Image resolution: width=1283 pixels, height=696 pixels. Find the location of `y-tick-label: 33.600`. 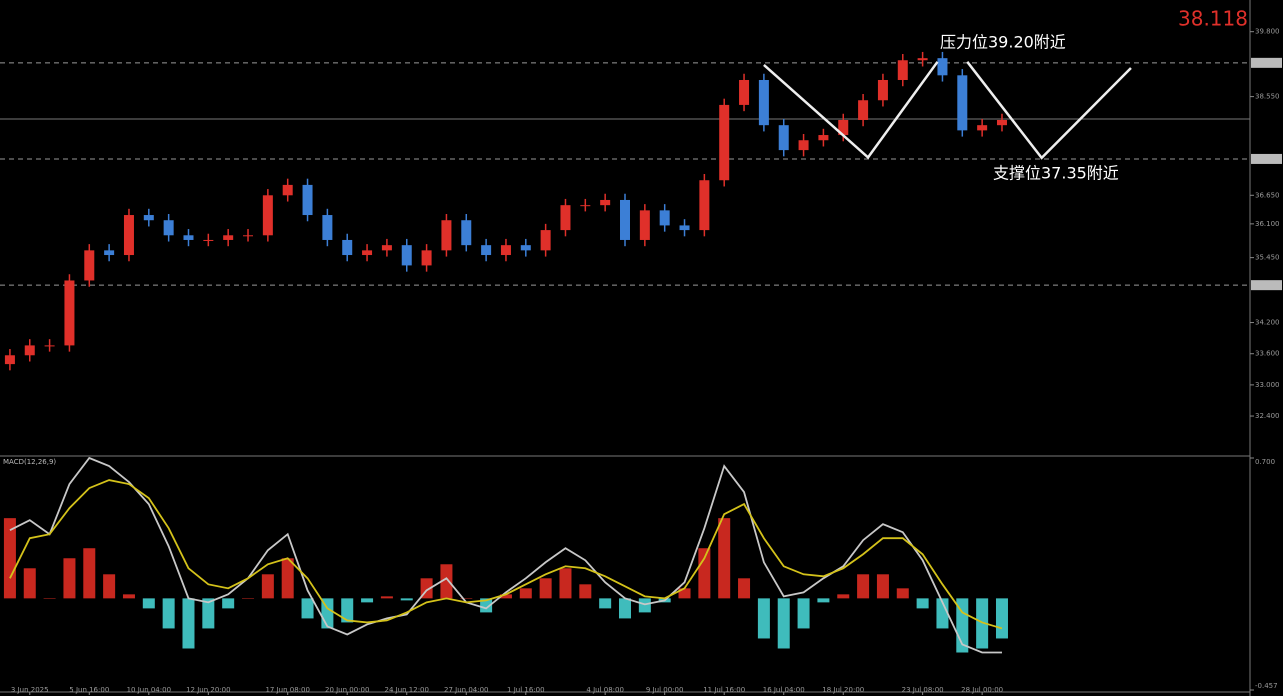

y-tick-label: 33.600 is located at coordinates (1267, 354).